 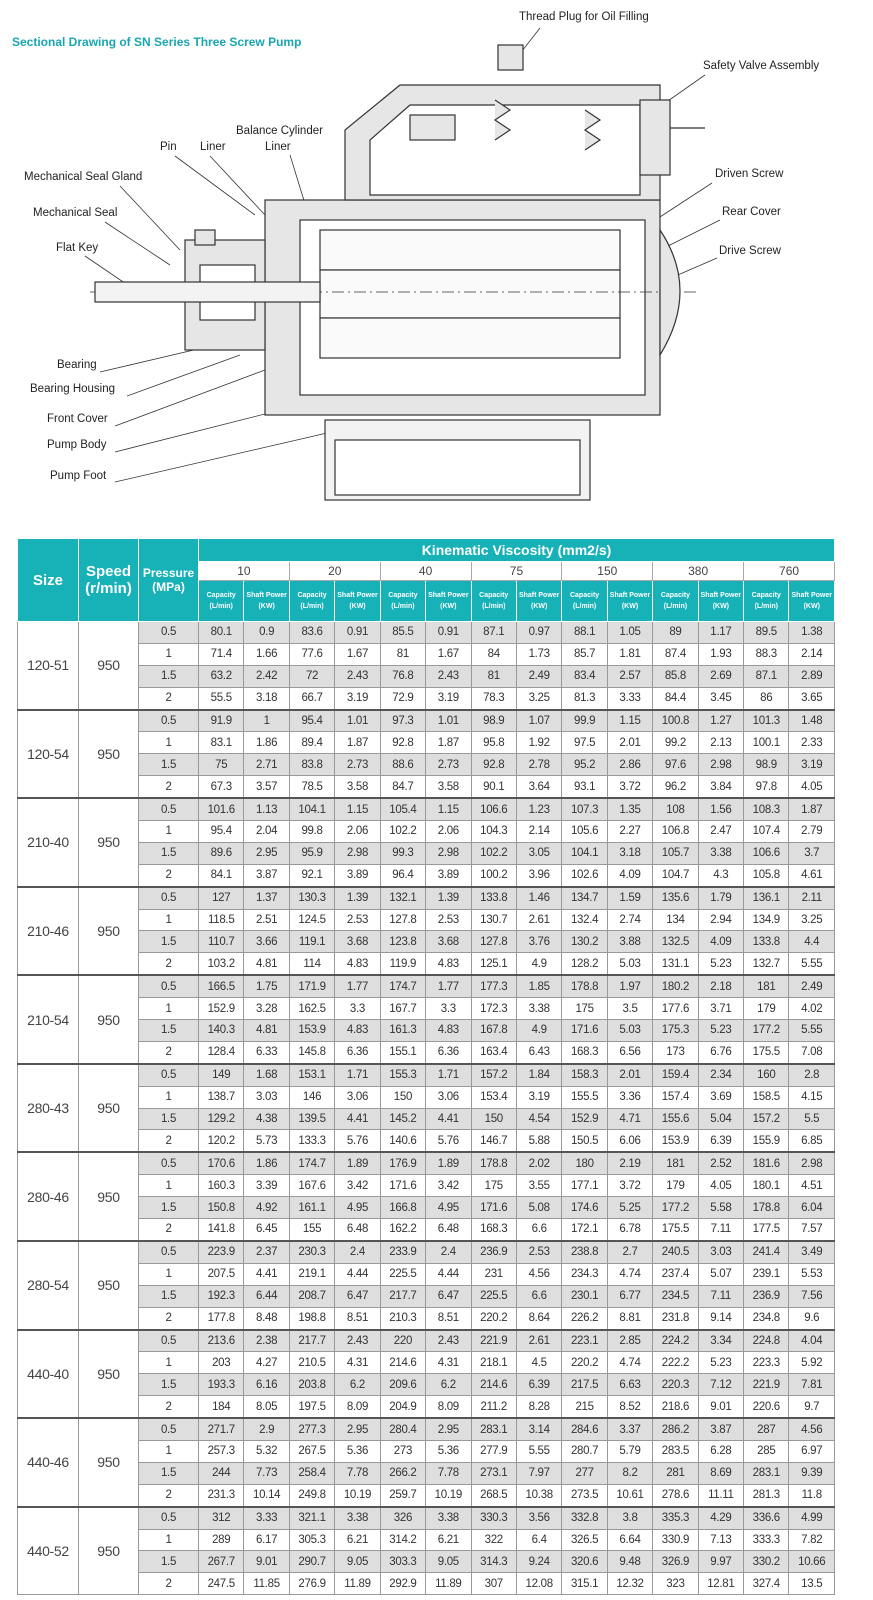 What do you see at coordinates (168, 654) in the screenshot?
I see `pressure-cell: 1` at bounding box center [168, 654].